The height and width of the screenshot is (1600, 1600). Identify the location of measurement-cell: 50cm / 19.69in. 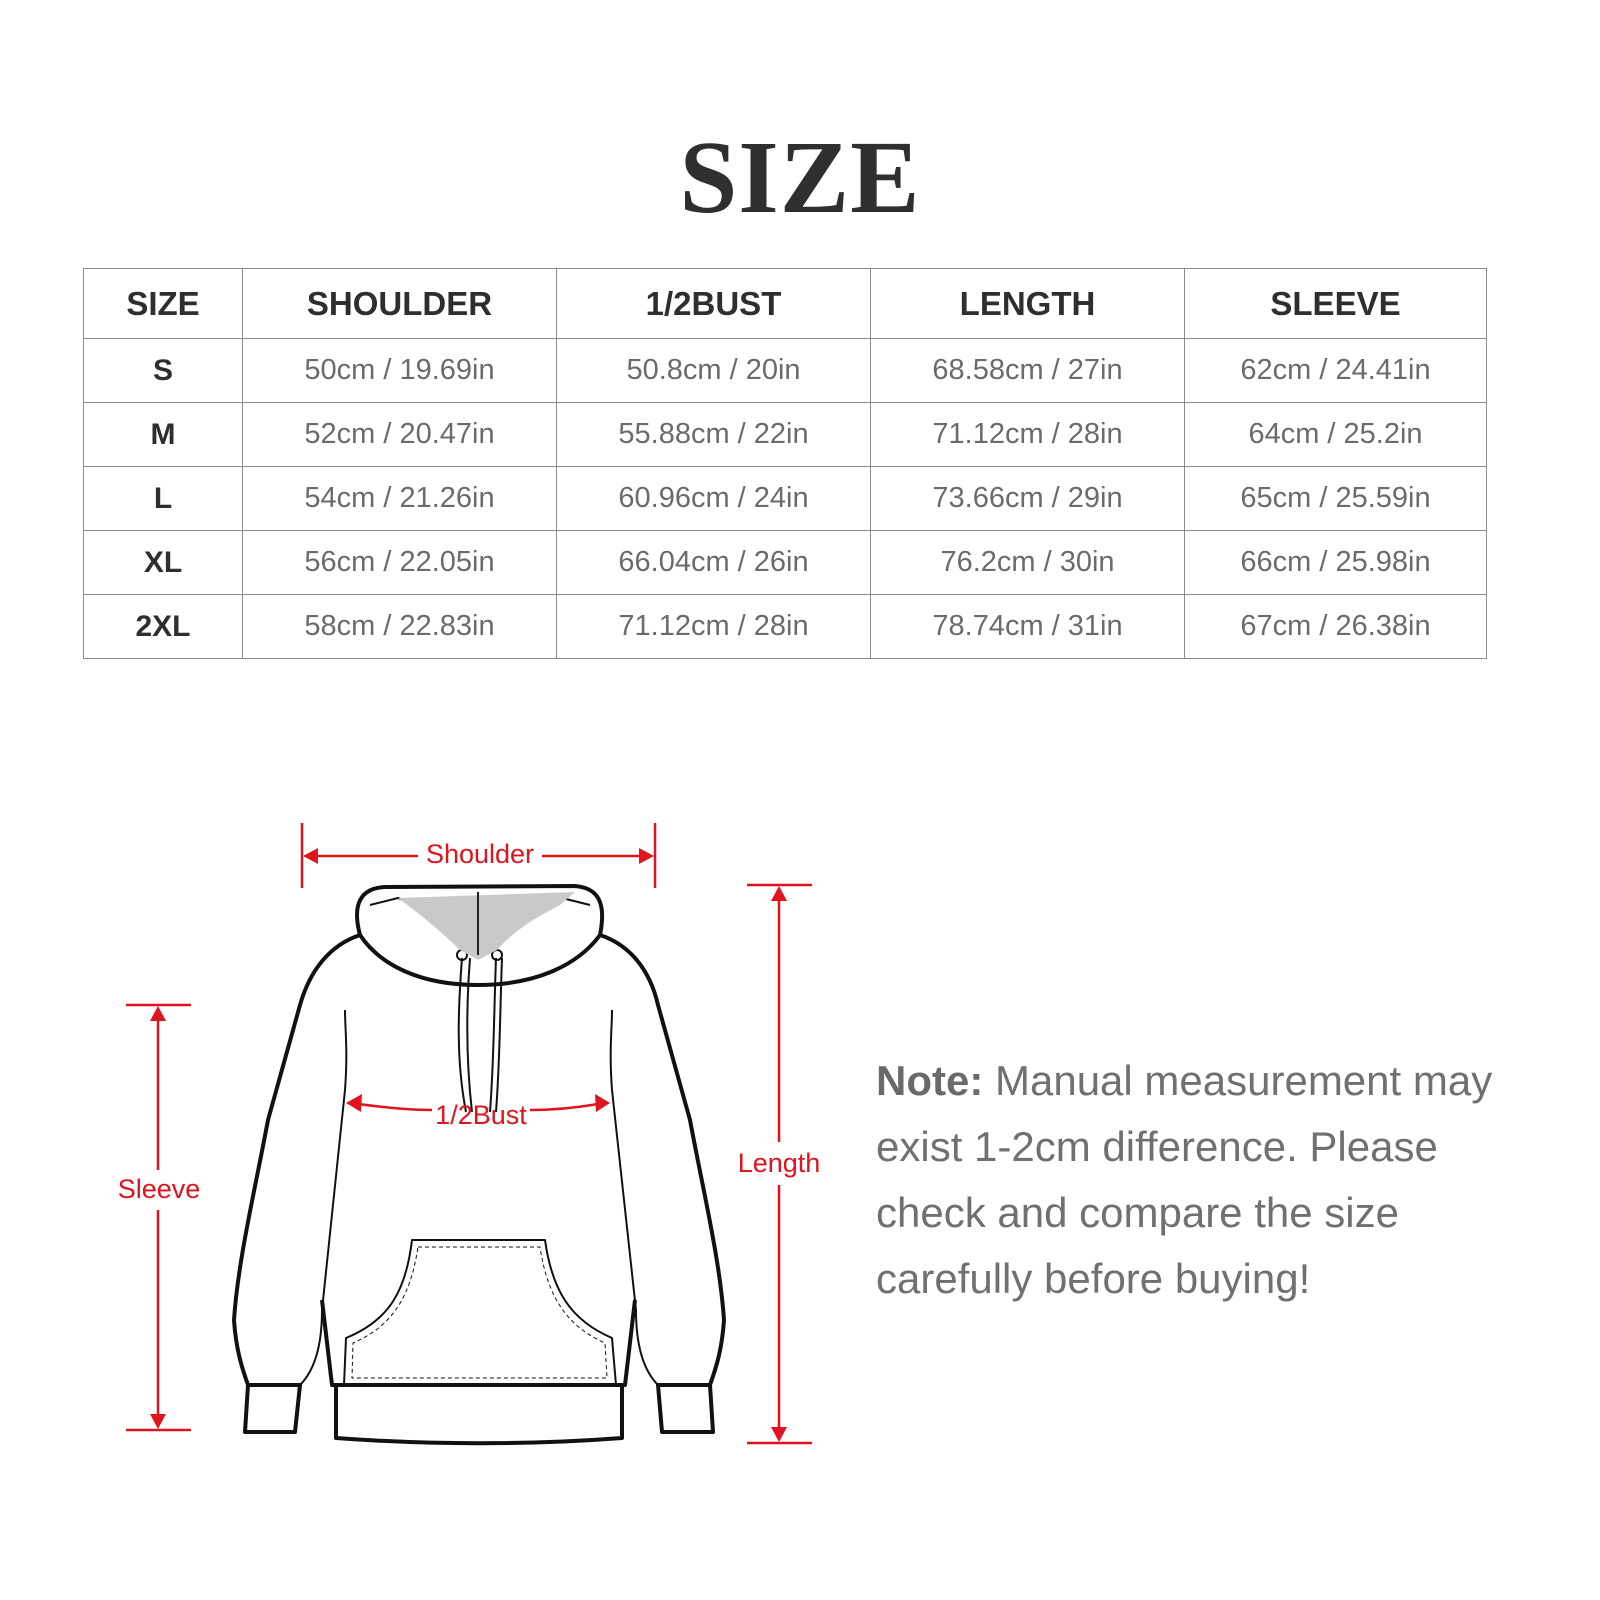
(399, 370).